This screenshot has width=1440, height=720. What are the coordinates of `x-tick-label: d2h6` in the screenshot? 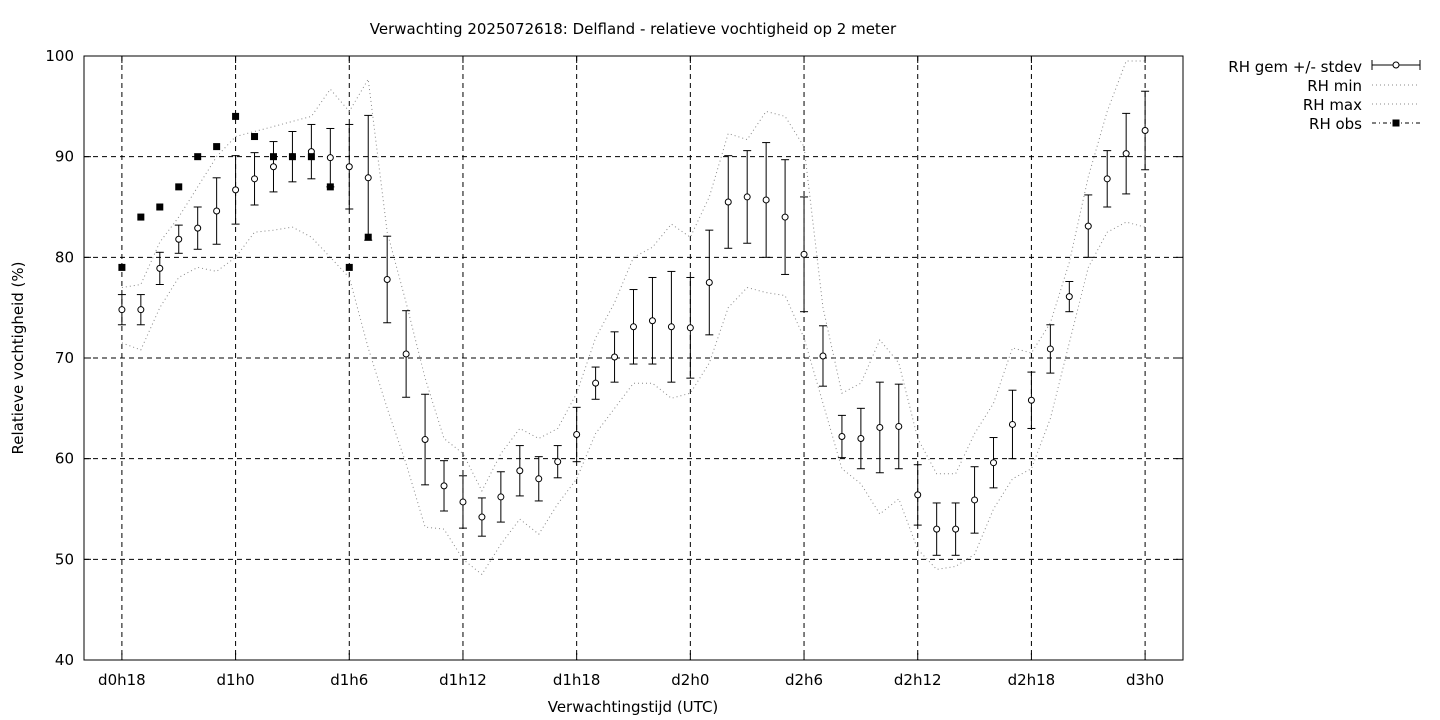 It's located at (804, 680).